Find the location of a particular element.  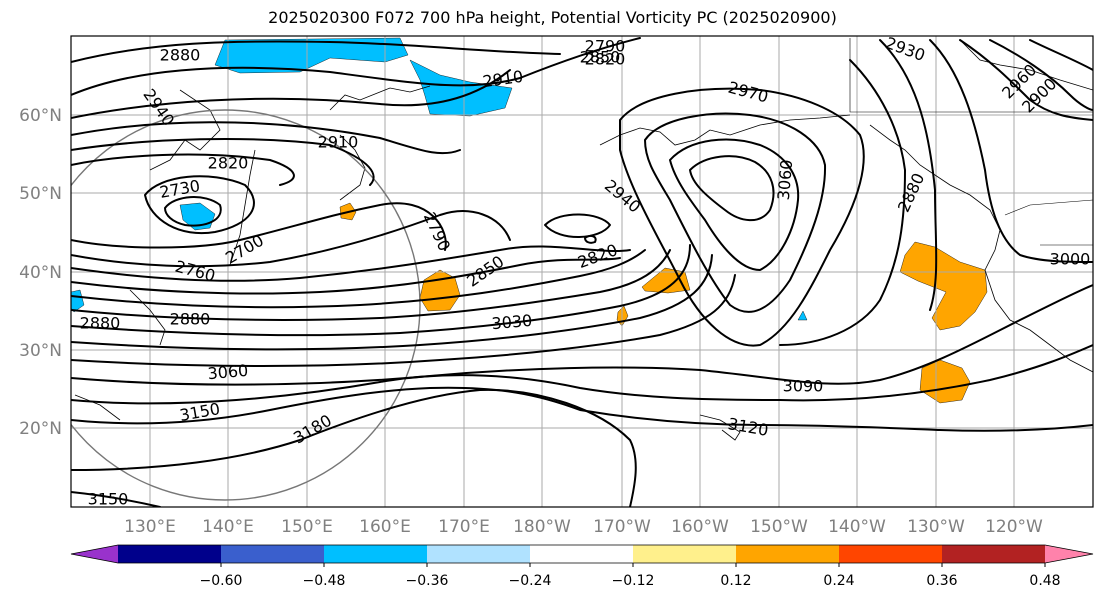

colorbar-tick-label: 0.24 is located at coordinates (838, 581).